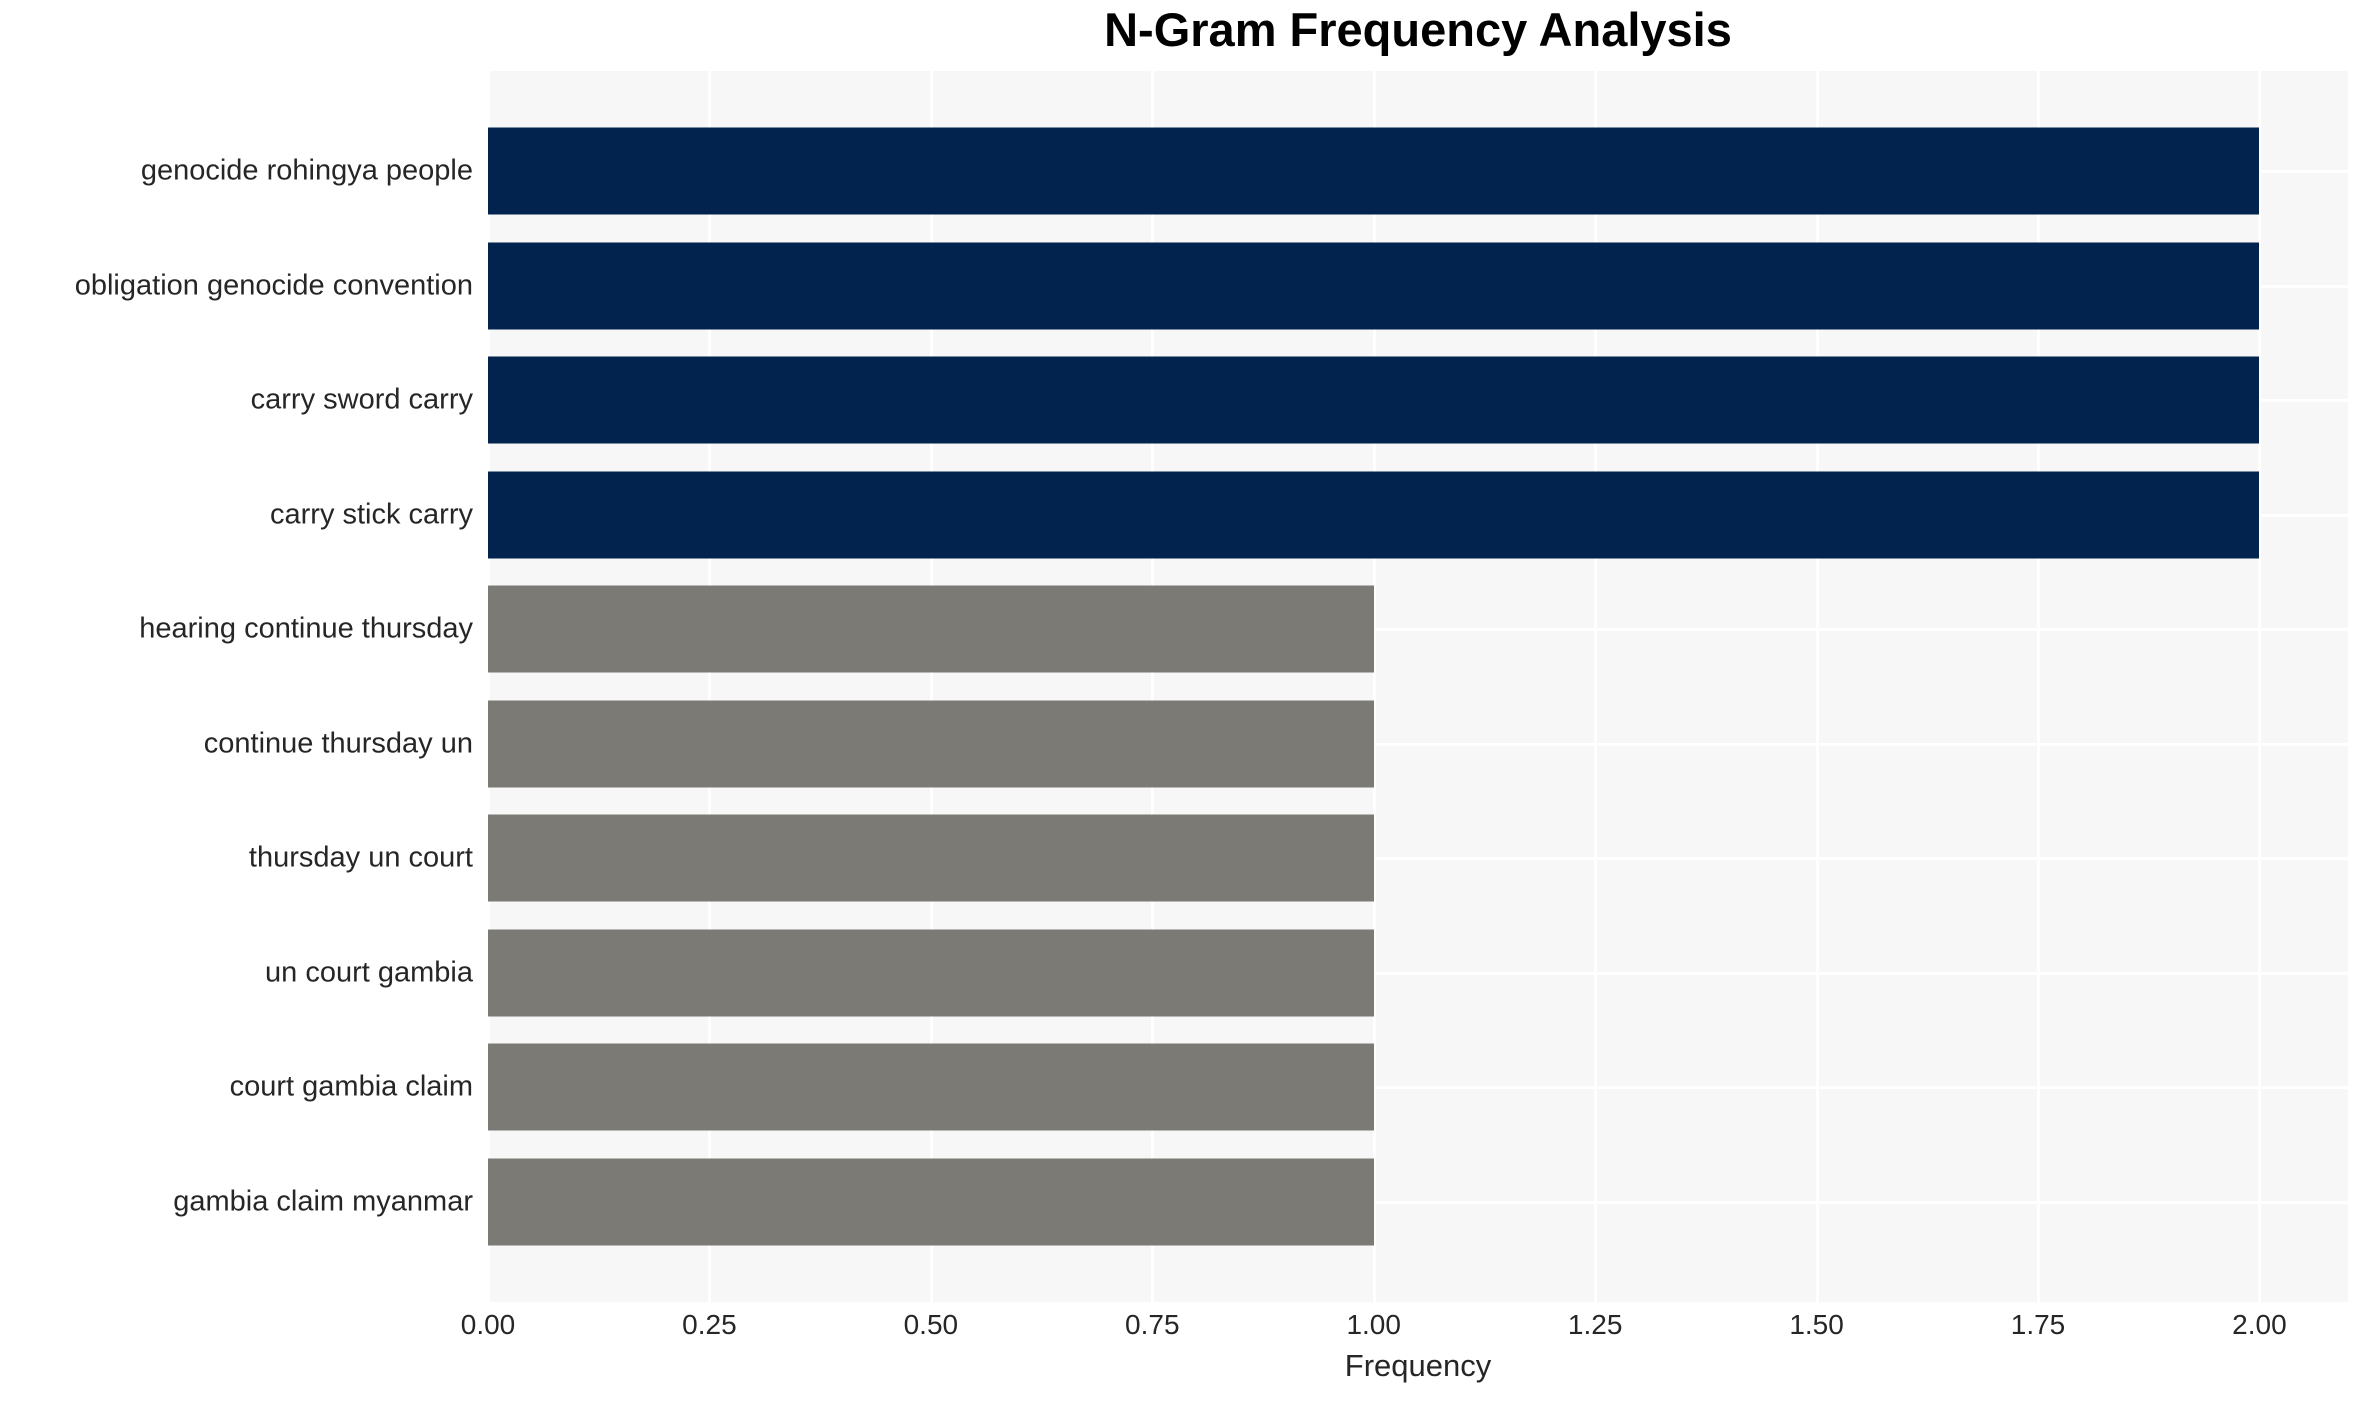 The image size is (2367, 1402). Describe the element at coordinates (931, 1324) in the screenshot. I see `x-axis-tick-label: 0.50` at that location.